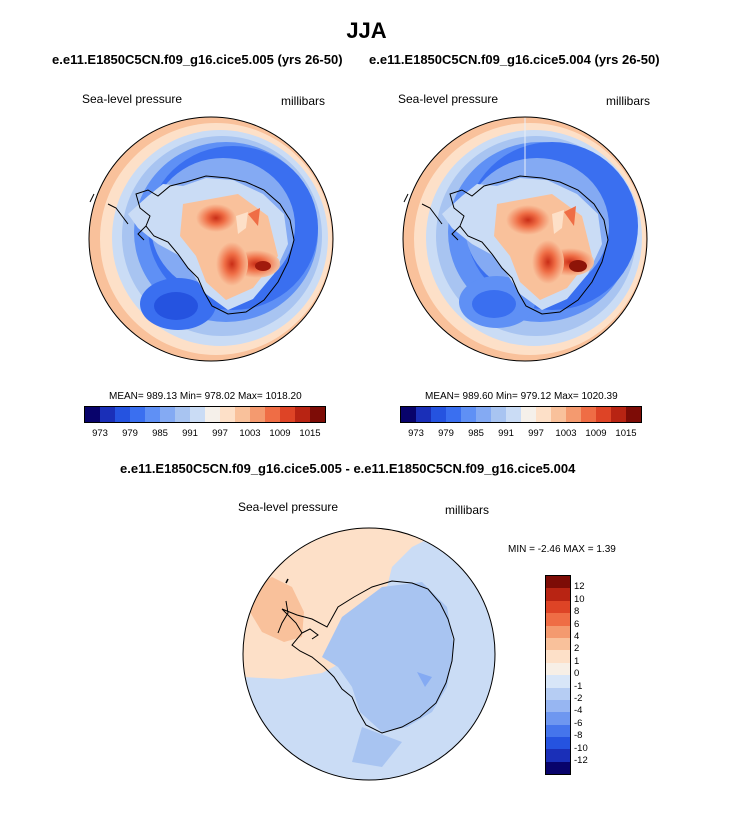 The height and width of the screenshot is (815, 733). What do you see at coordinates (581, 748) in the screenshot?
I see `diff-colorbar-tick: -10` at bounding box center [581, 748].